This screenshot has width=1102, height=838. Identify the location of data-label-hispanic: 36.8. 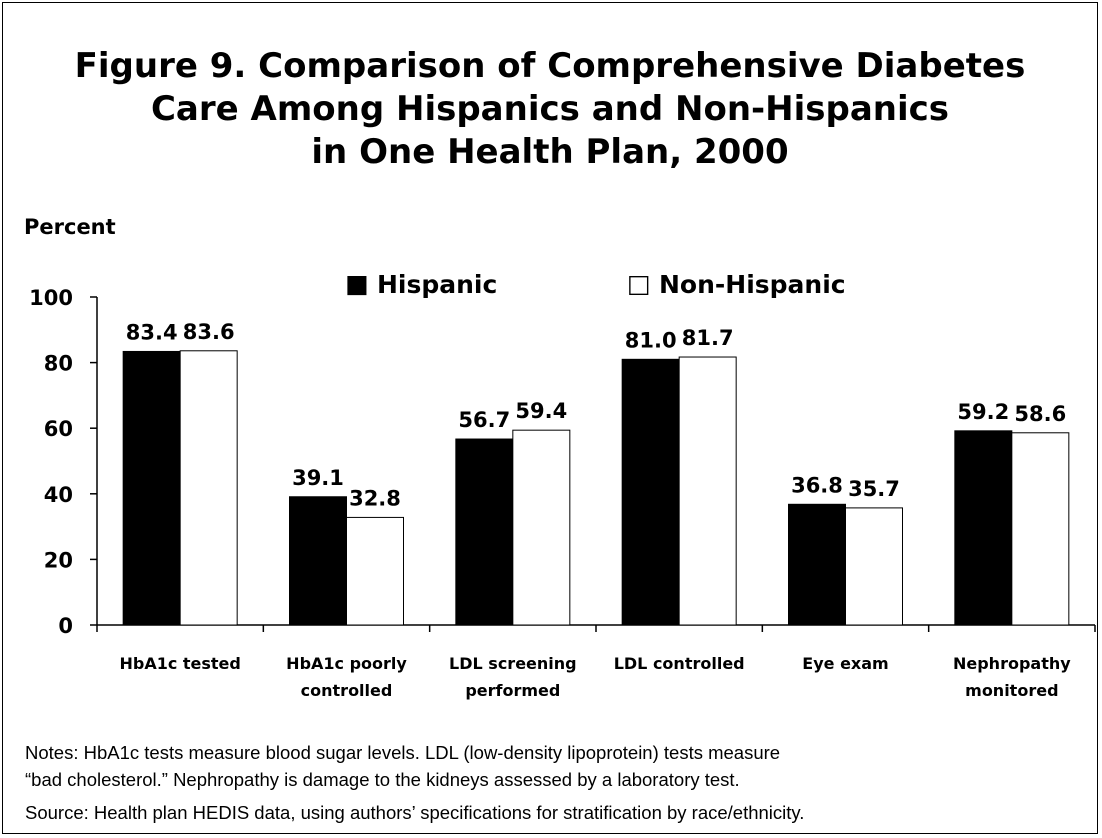
(817, 485).